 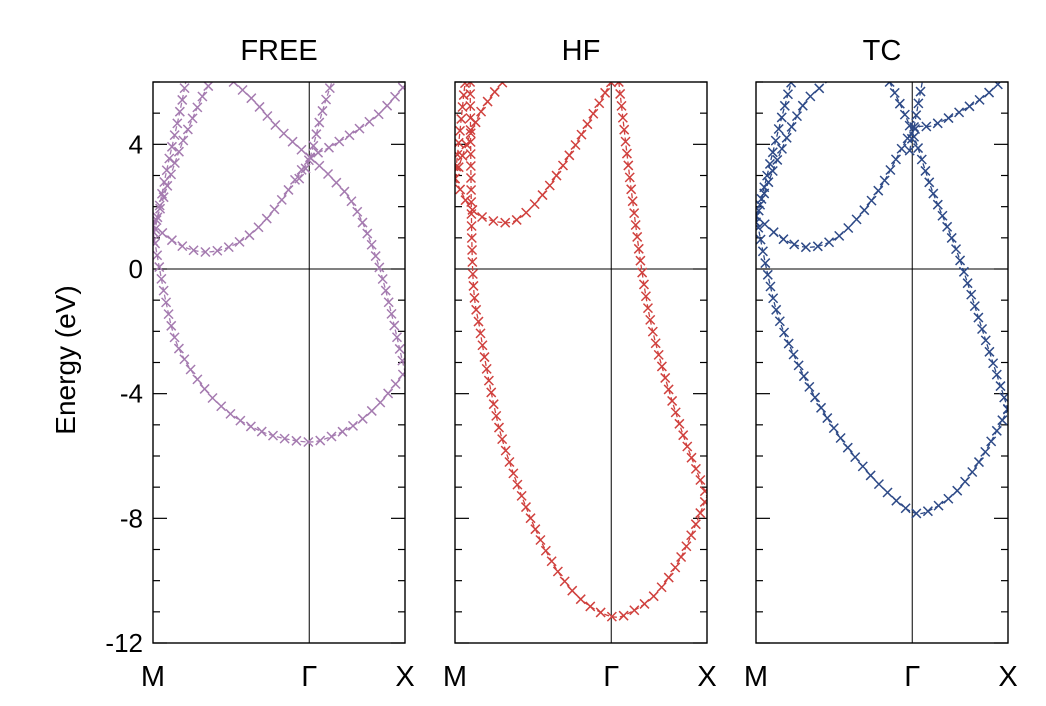 What do you see at coordinates (279, 265) in the screenshot?
I see `series-group` at bounding box center [279, 265].